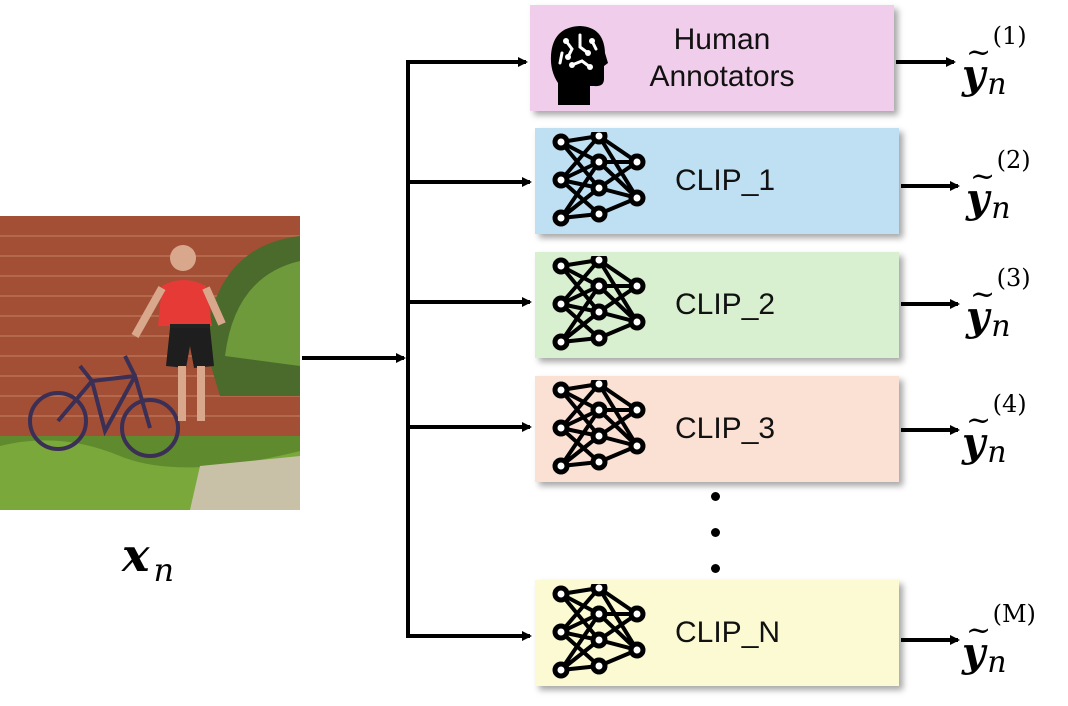  Describe the element at coordinates (1006, 641) in the screenshot. I see `output-label-5: yn(M)` at that location.